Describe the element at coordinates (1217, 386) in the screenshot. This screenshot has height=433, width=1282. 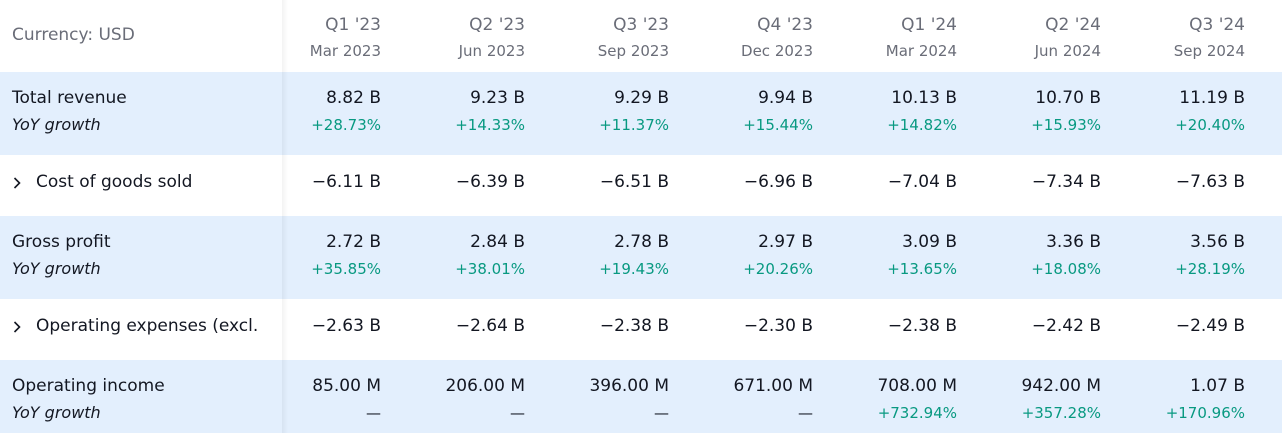
I see `value-cell: 1.07 B` at that location.